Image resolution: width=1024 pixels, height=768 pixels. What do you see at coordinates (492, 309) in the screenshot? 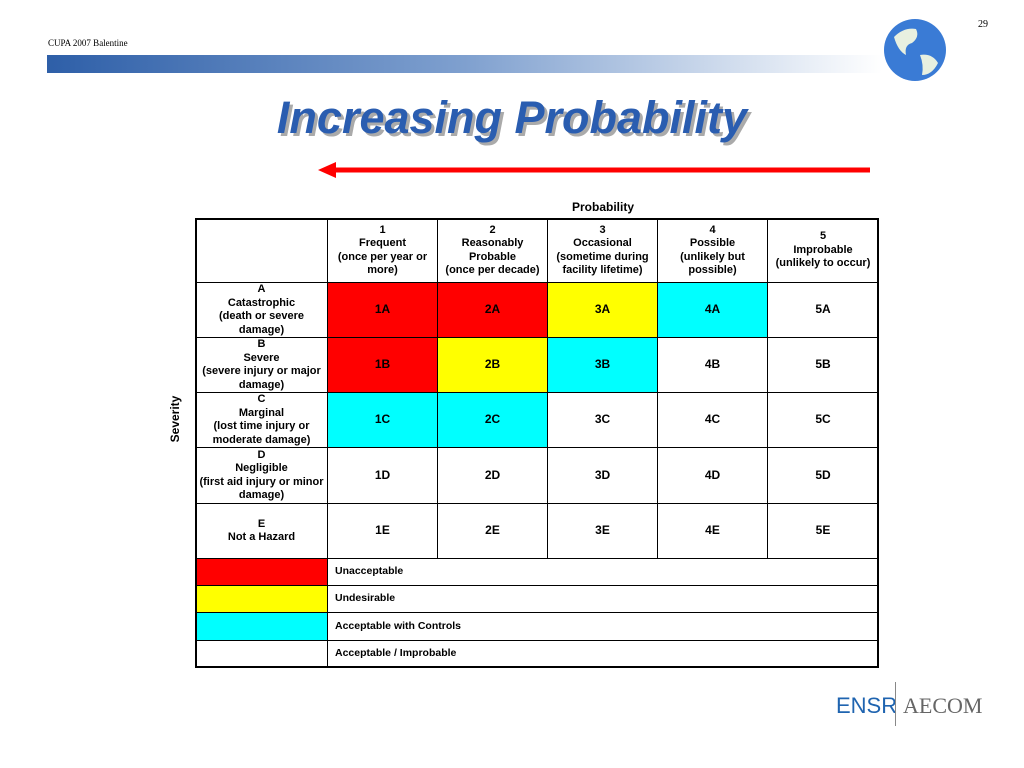
I see `cell-text: 2A` at bounding box center [492, 309].